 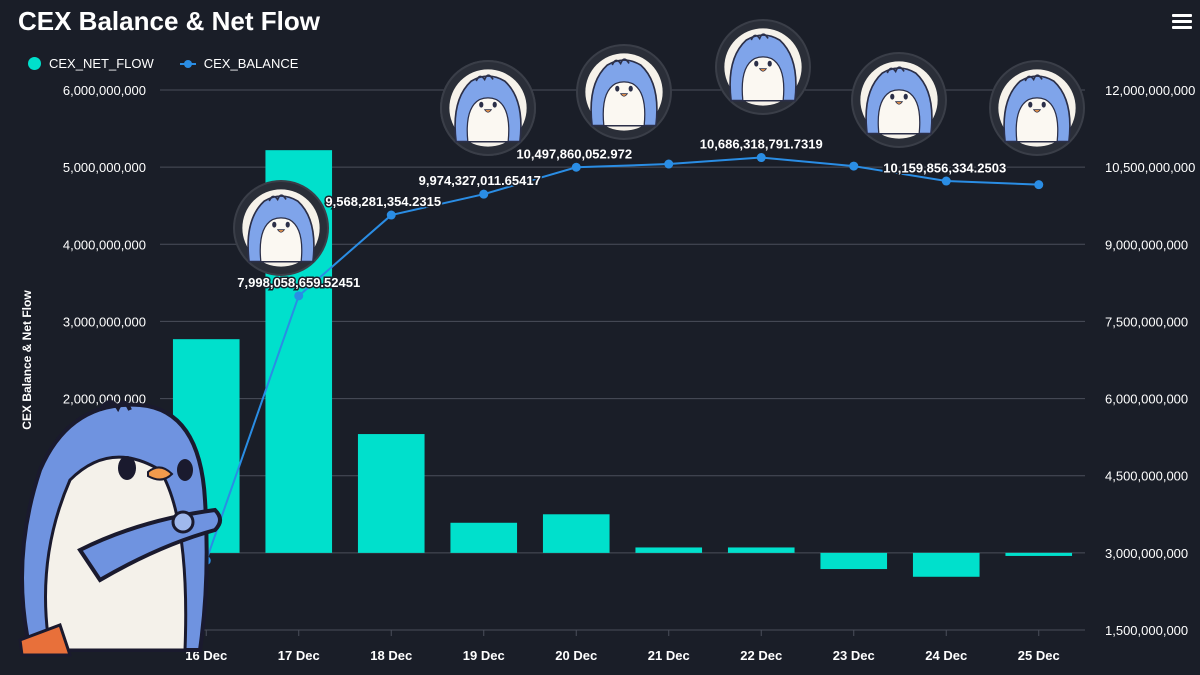 I want to click on x-tick-label: 20 Dec, so click(x=576, y=655).